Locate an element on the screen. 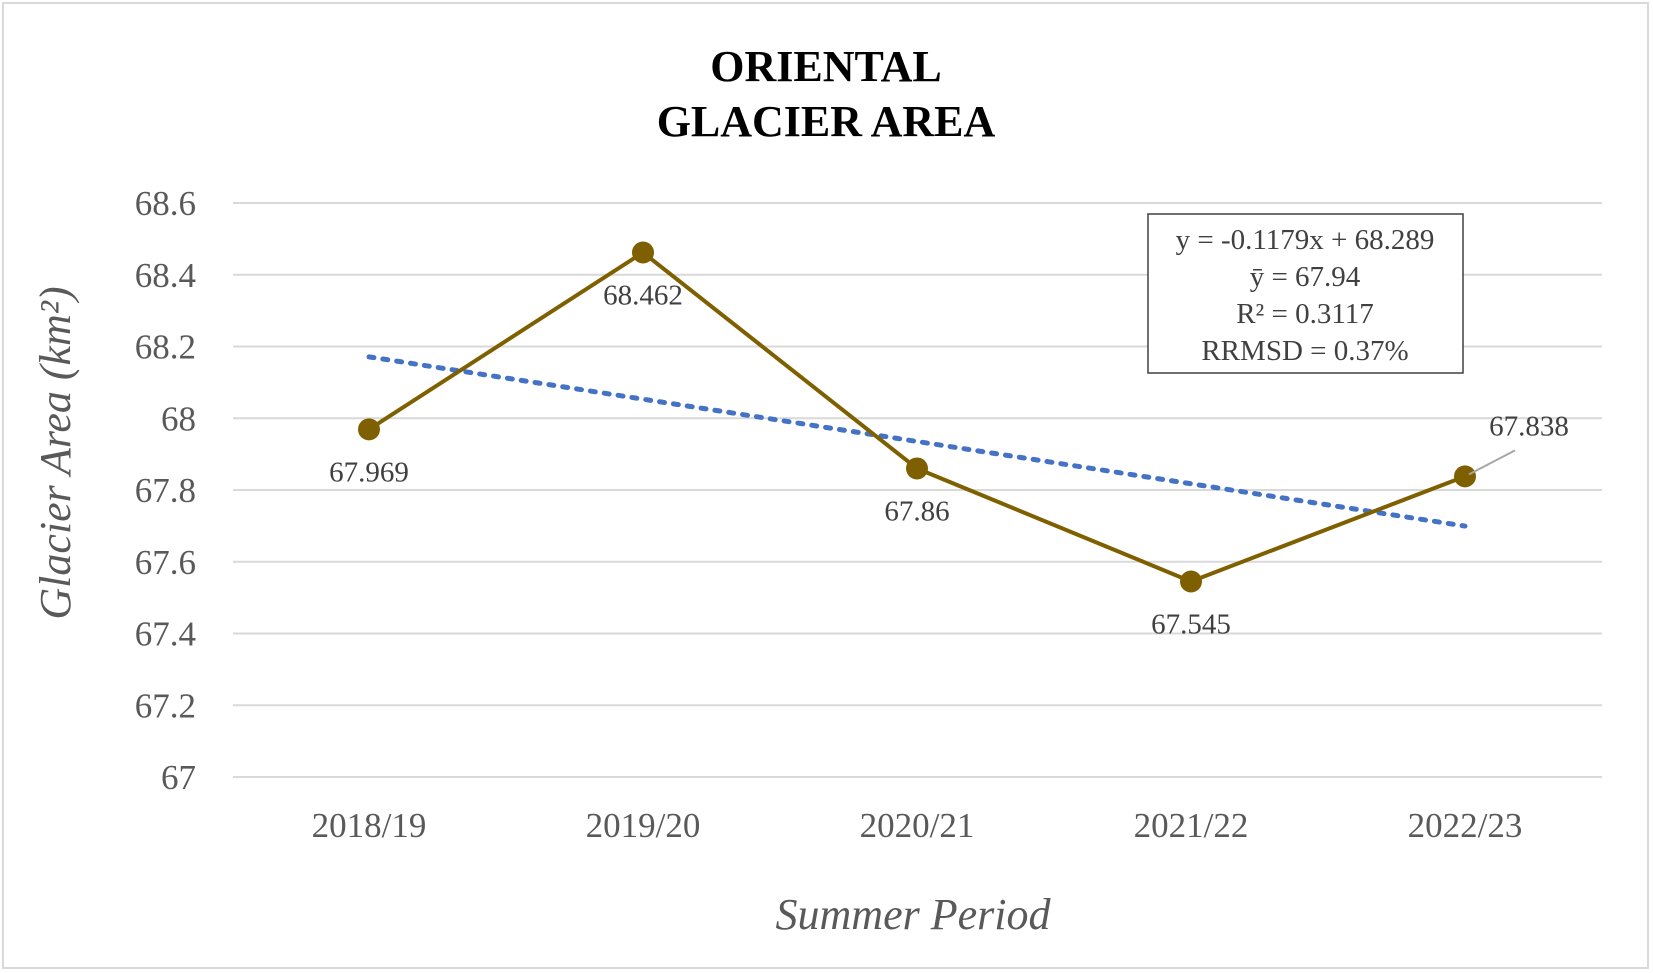 The width and height of the screenshot is (1653, 973). stats-line: RRMSD = 0.37% is located at coordinates (1304, 351).